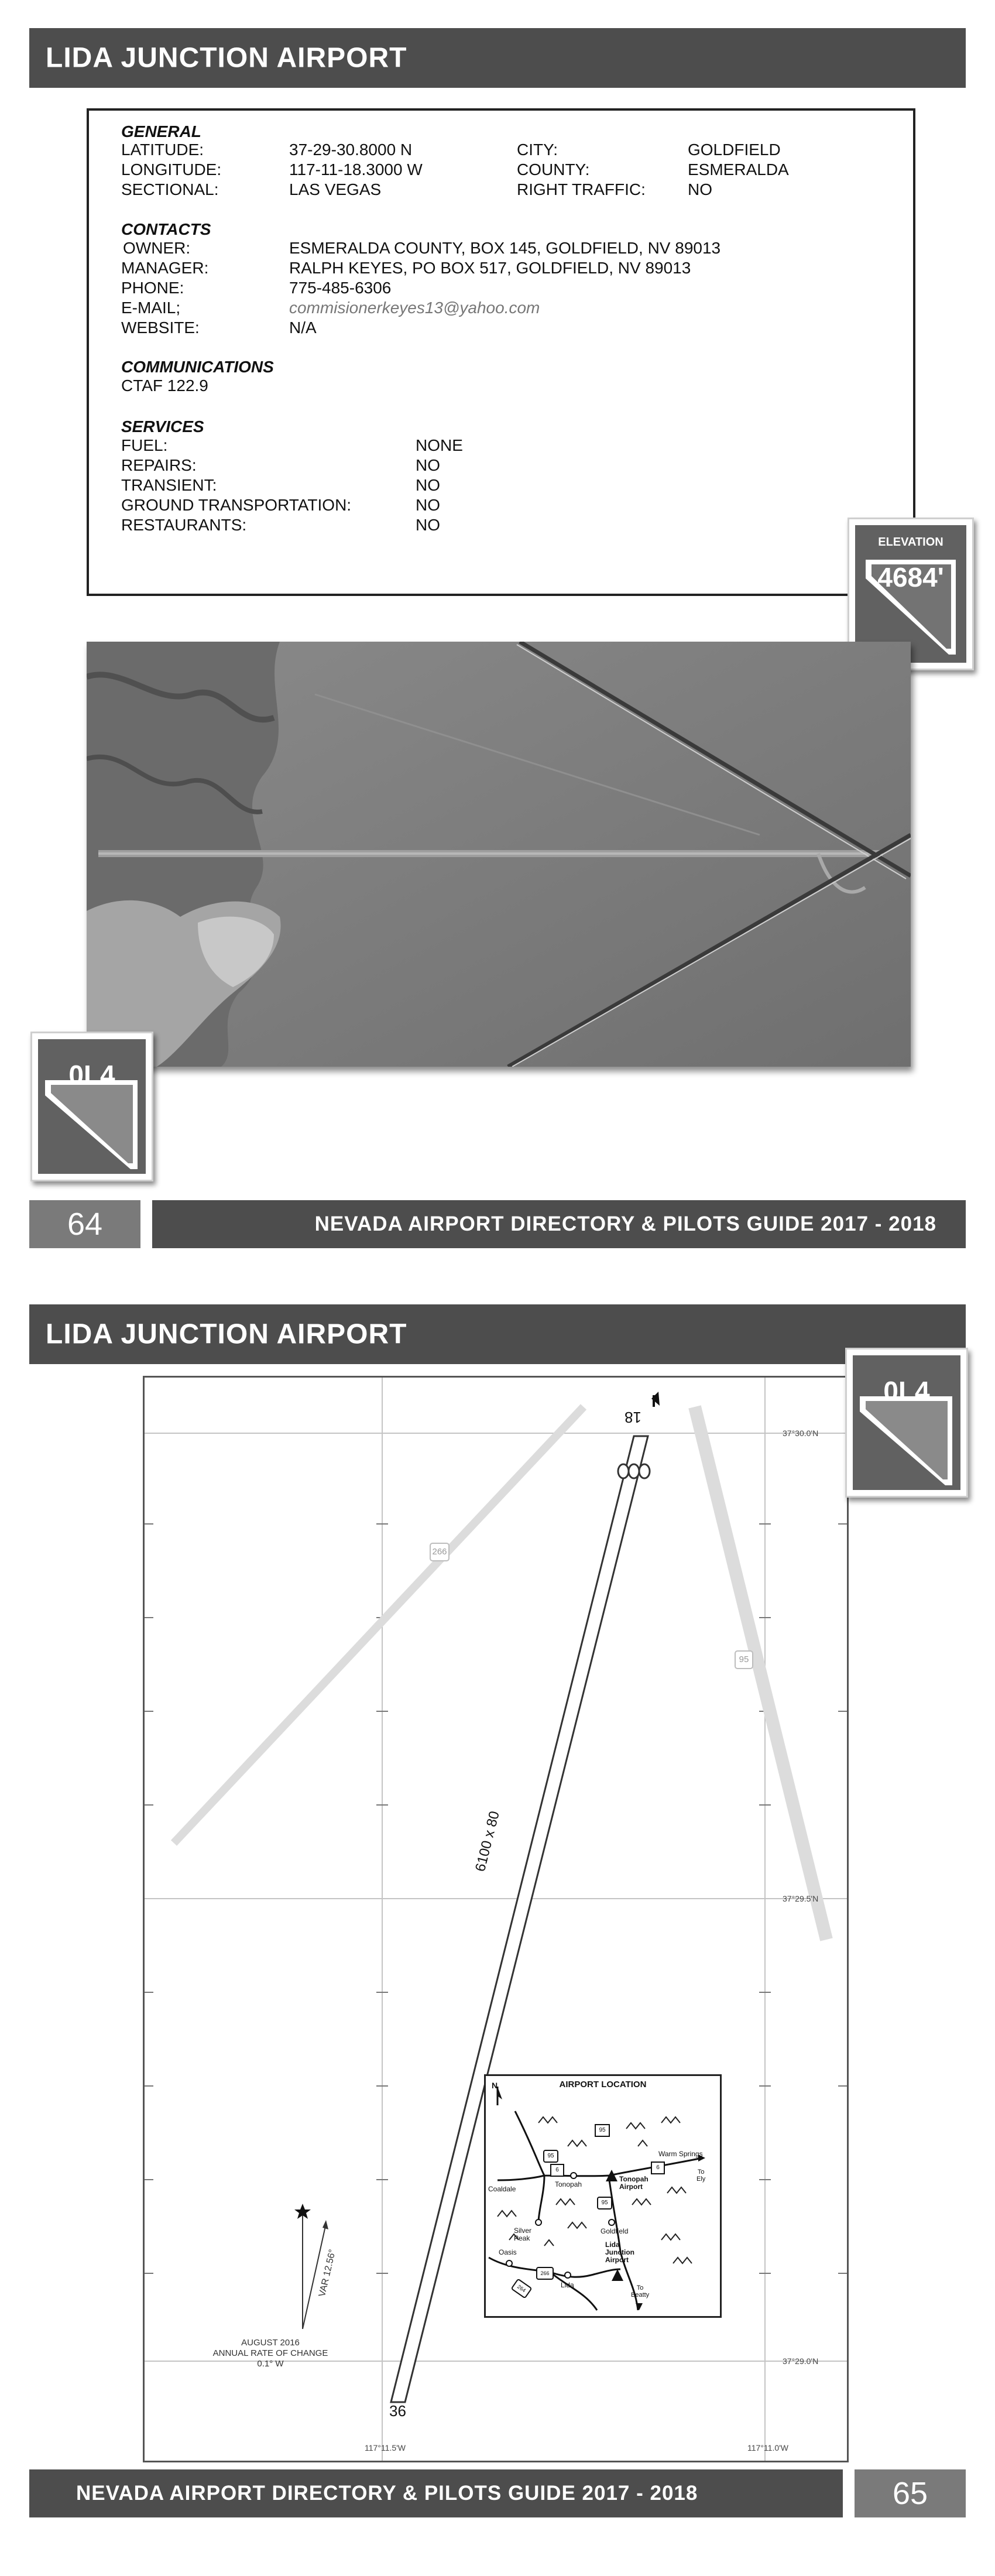  I want to click on general-keys-col1: LATITUDE: LONGITUDE: SECTIONAL:, so click(171, 170).